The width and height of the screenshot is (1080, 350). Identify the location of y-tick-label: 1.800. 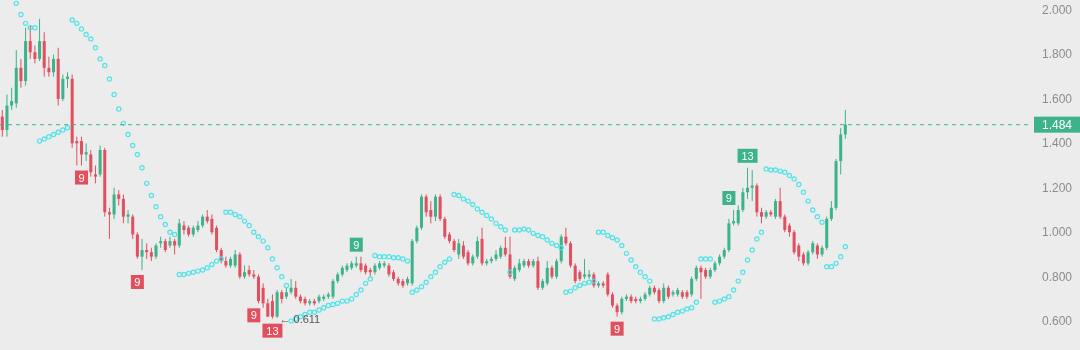
(1057, 54).